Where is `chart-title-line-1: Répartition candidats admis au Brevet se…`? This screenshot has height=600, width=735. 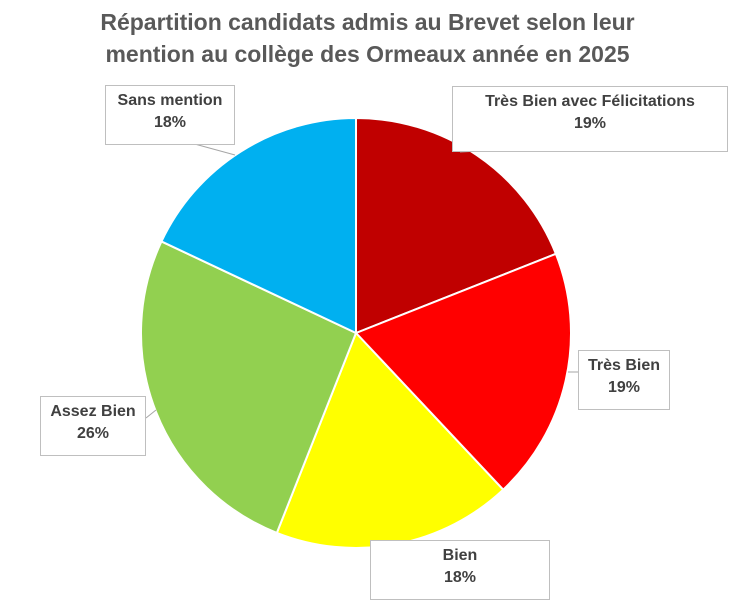
chart-title-line-1: Répartition candidats admis au Brevet se… is located at coordinates (367, 22).